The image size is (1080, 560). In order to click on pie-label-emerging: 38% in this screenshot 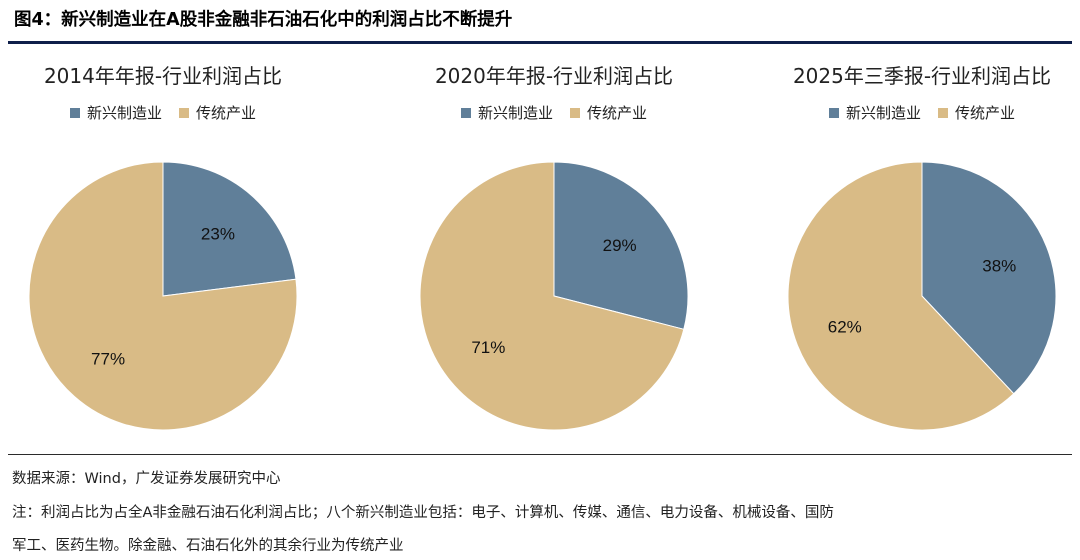, I will do `click(999, 265)`.